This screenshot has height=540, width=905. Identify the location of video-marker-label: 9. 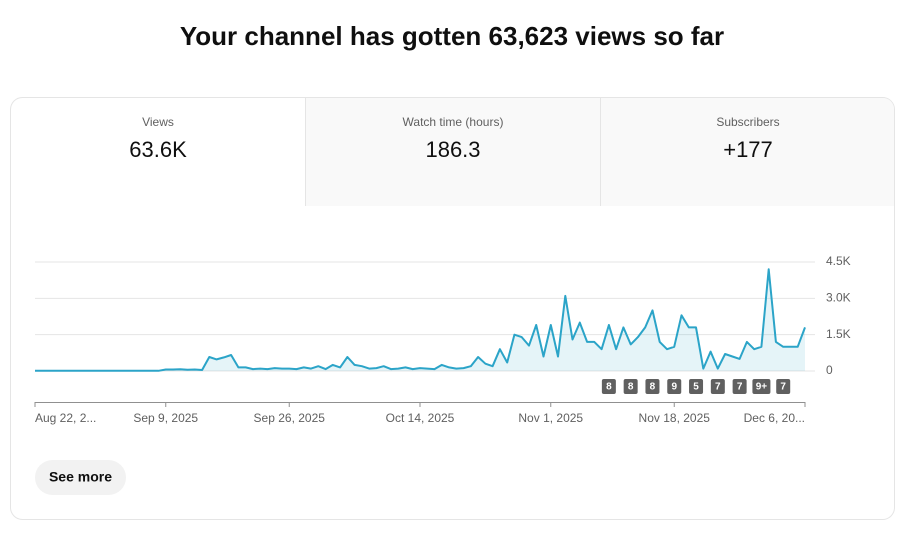
(674, 387).